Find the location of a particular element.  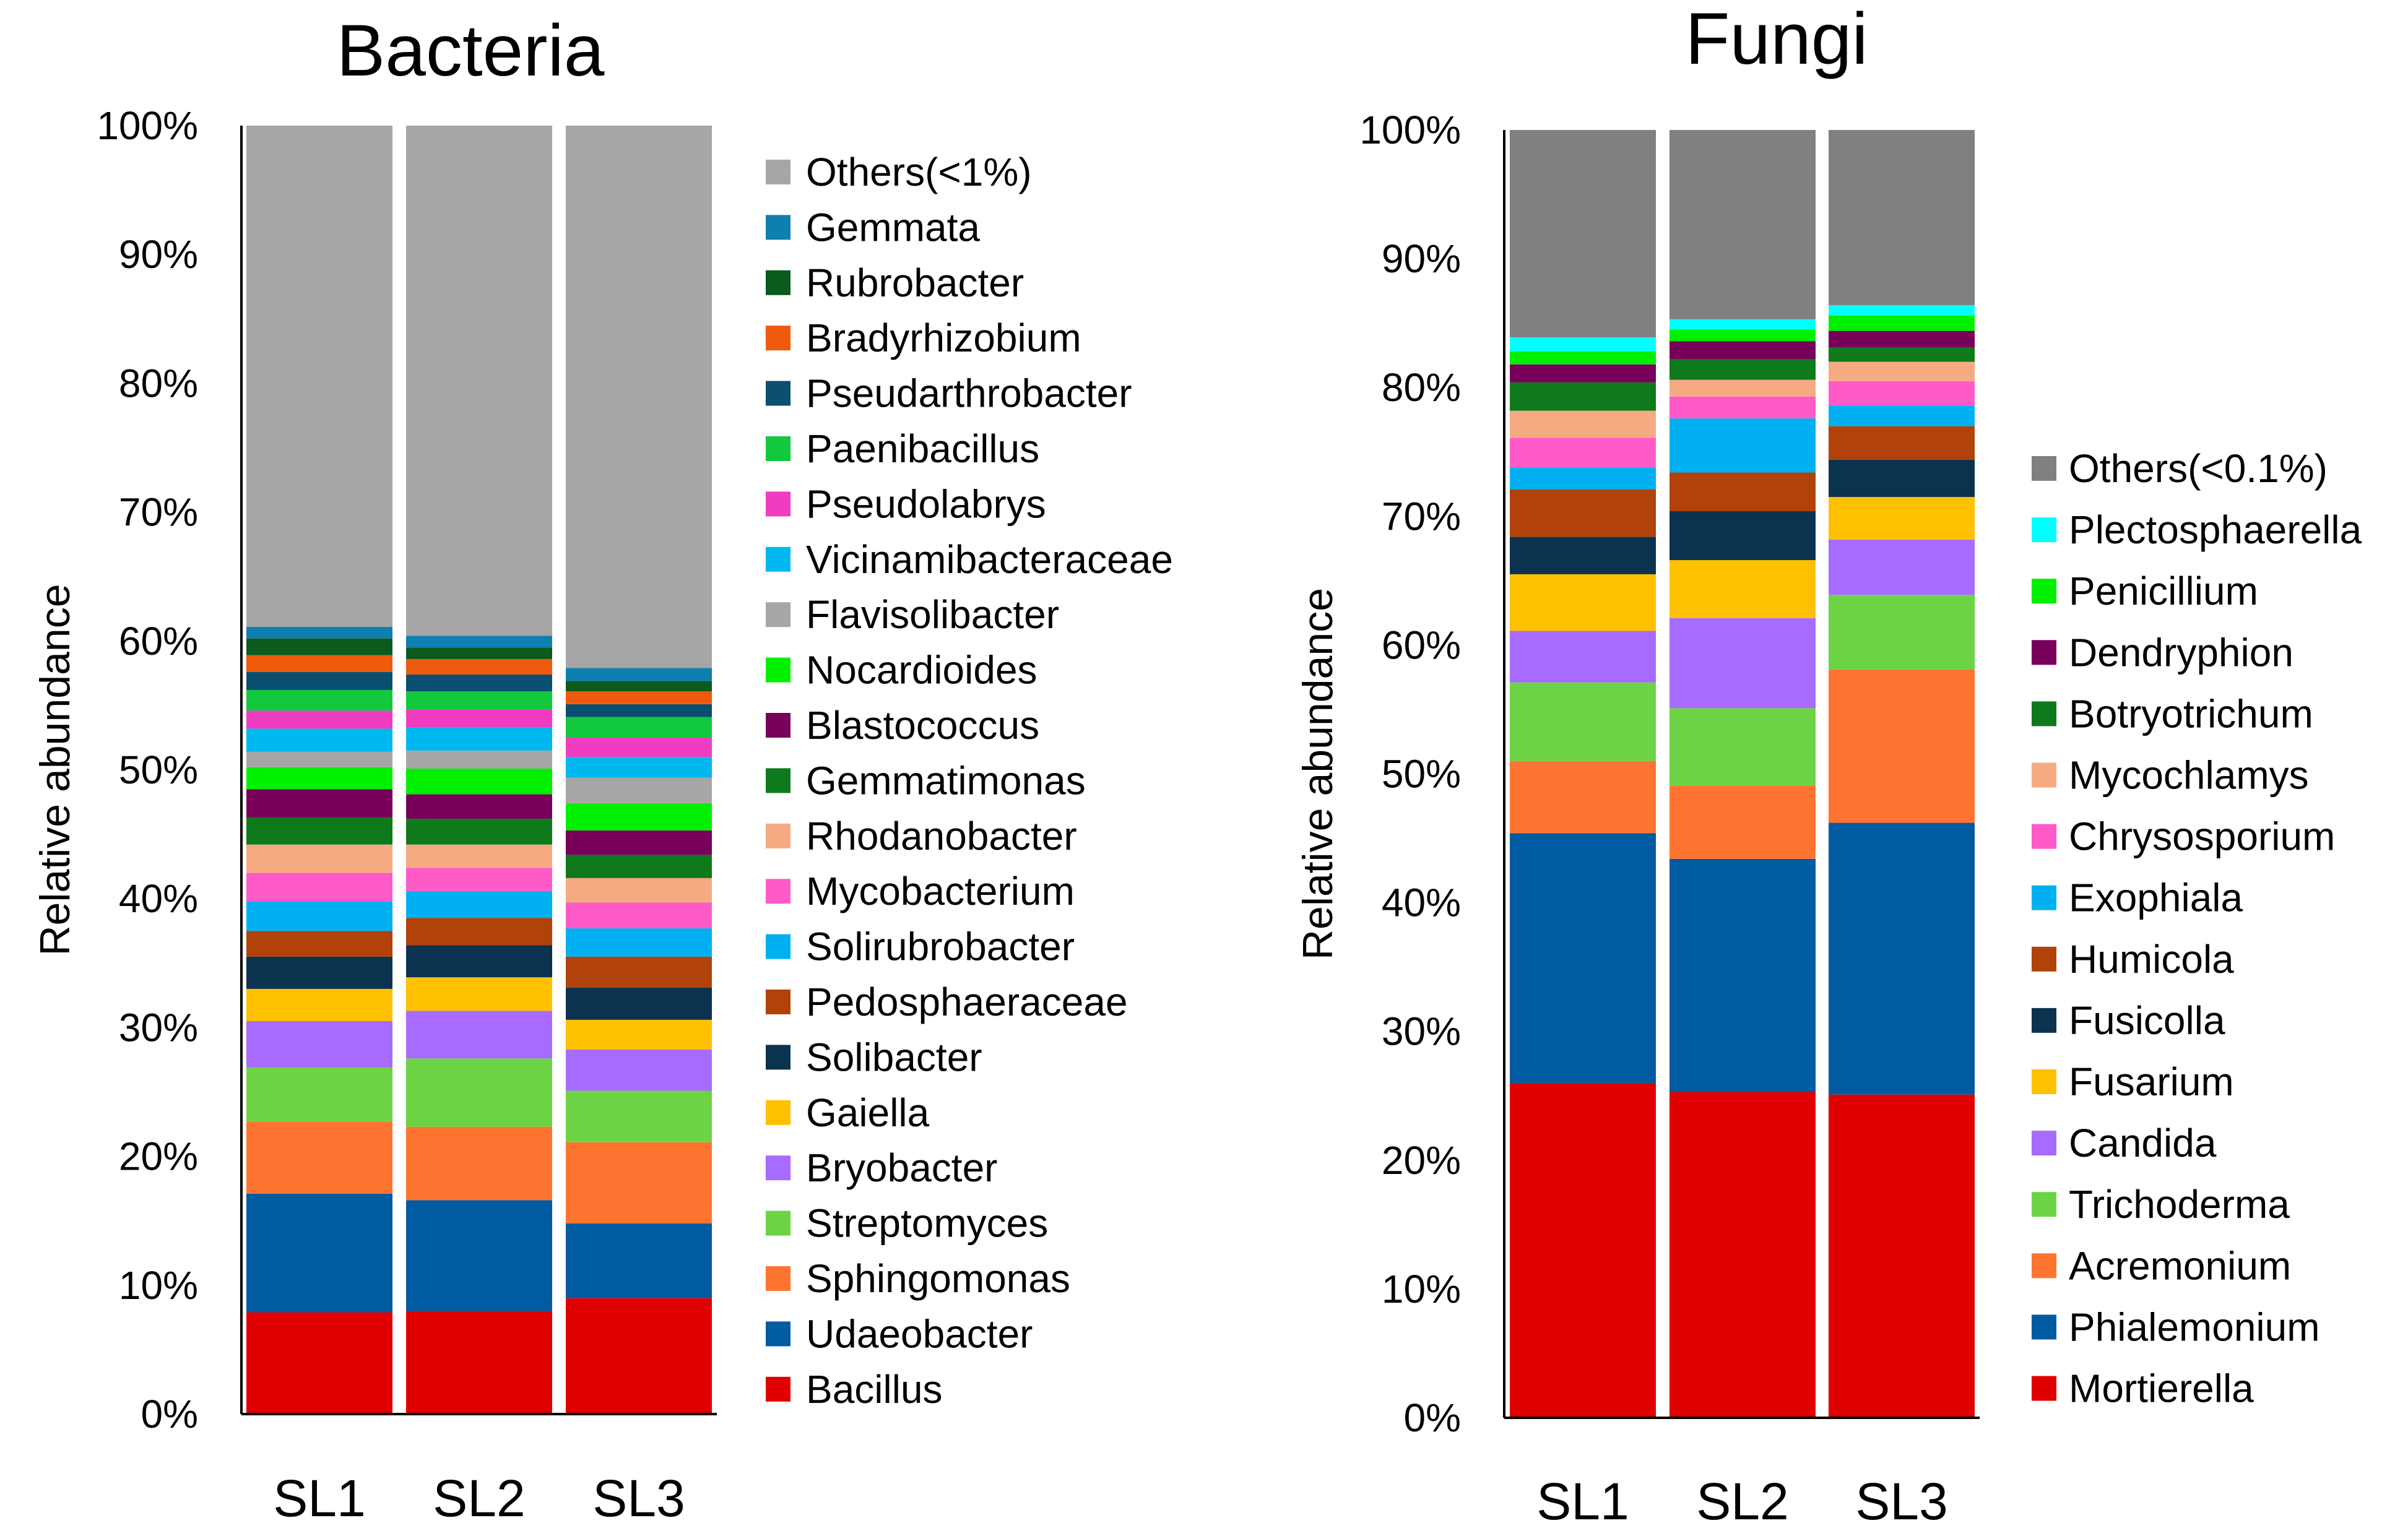

legend-label: Bradyrhizobium is located at coordinates (943, 338).